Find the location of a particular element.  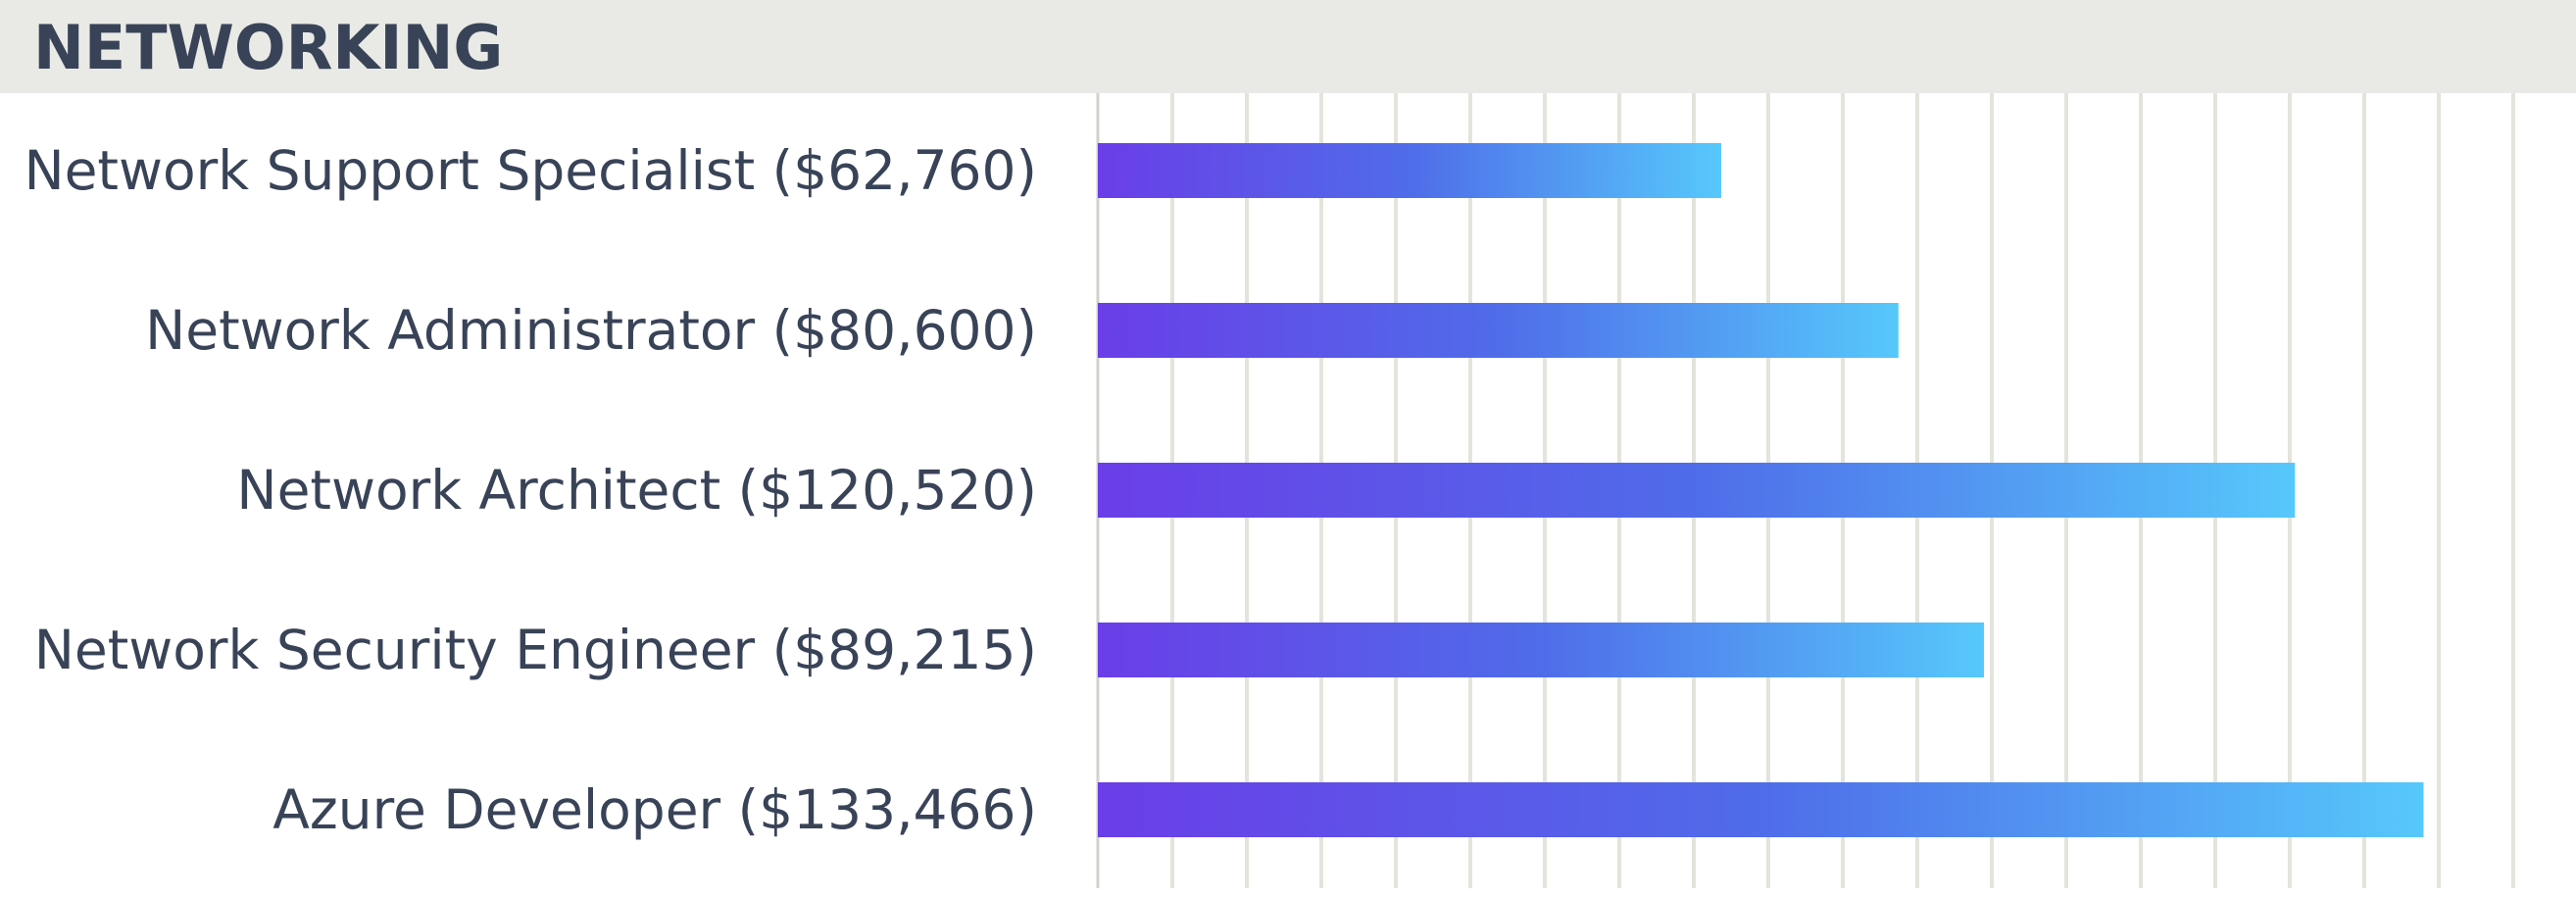

section-title: NETWORKING is located at coordinates (268, 47).